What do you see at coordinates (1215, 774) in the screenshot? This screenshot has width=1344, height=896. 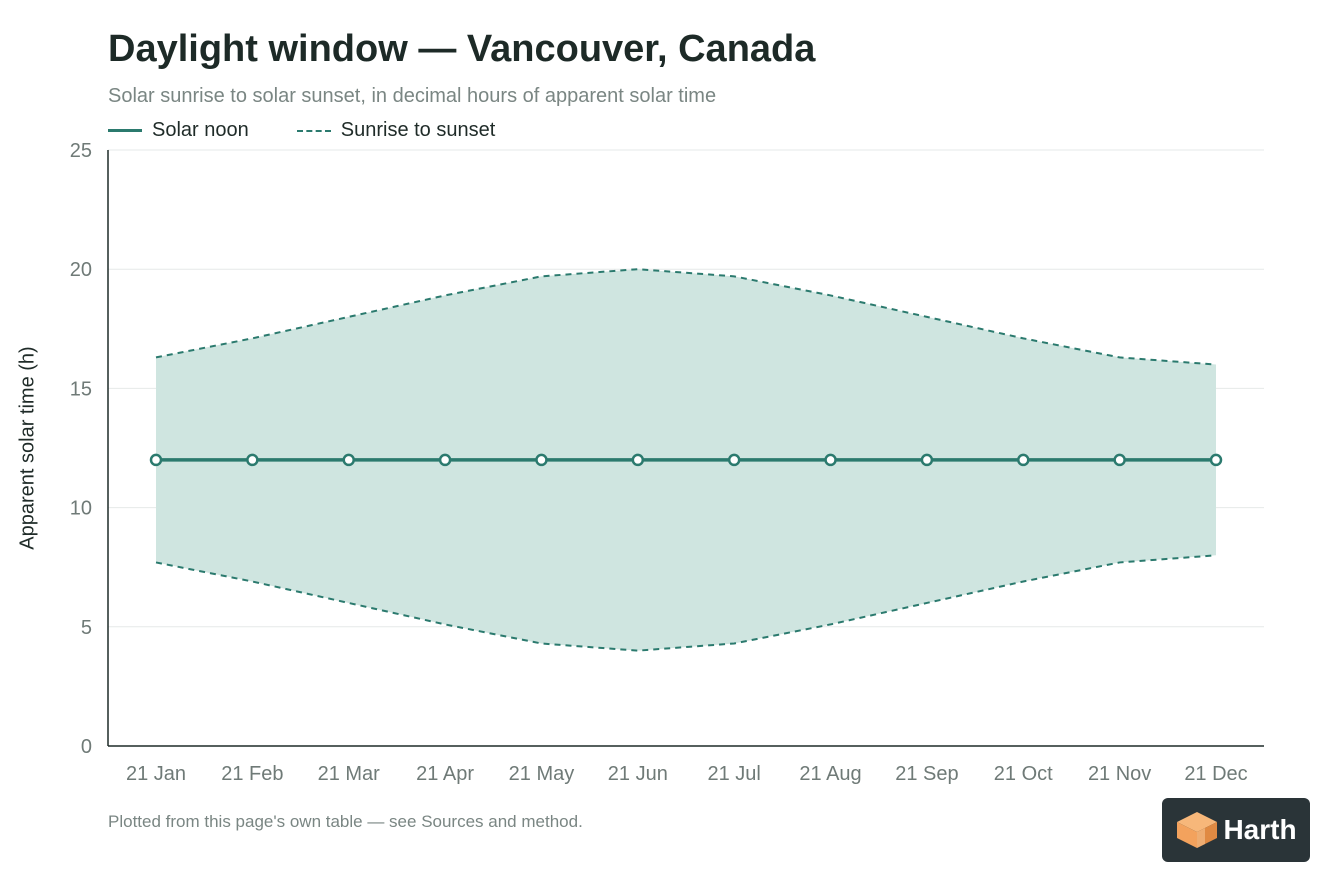 I see `x-tick-label: 21 Dec` at bounding box center [1215, 774].